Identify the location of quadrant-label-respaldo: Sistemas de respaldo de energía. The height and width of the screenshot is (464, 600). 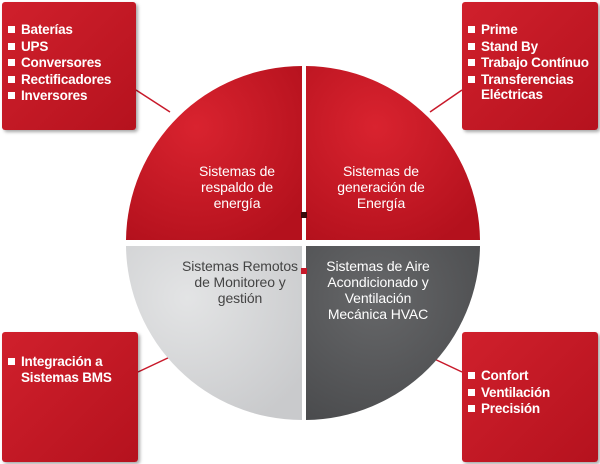
(237, 187).